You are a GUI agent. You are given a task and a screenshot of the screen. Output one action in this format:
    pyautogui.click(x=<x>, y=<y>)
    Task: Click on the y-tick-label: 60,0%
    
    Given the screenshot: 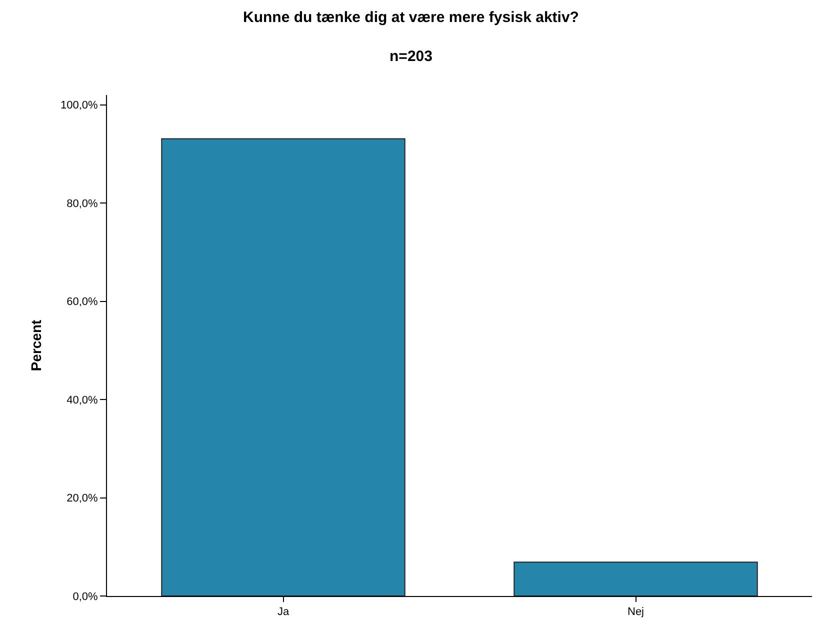 What is the action you would take?
    pyautogui.click(x=82, y=302)
    